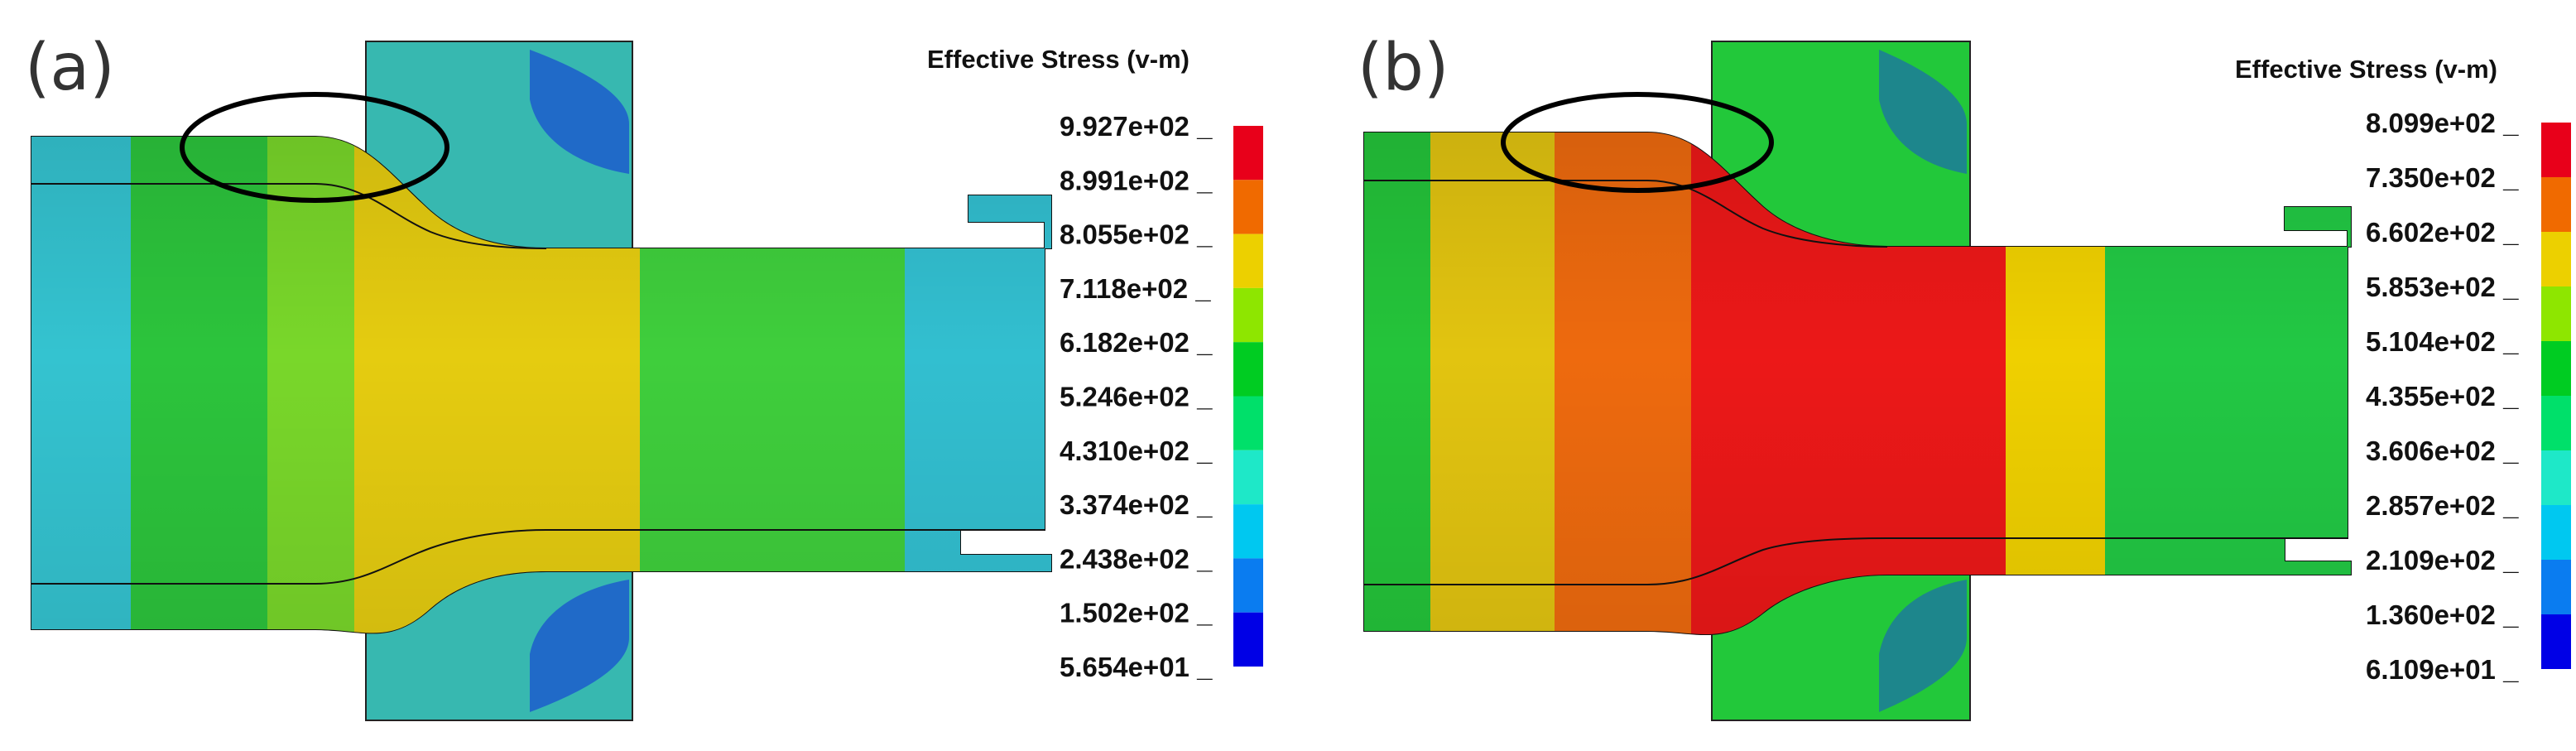  What do you see at coordinates (1136, 451) in the screenshot?
I see `tick-label: 4.310e+02 _` at bounding box center [1136, 451].